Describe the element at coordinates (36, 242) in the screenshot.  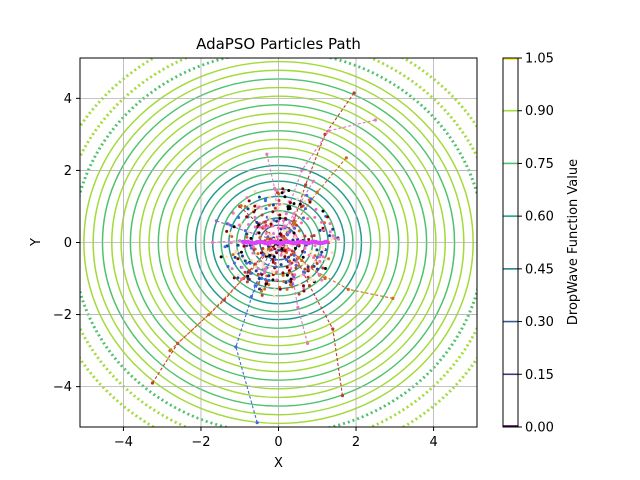
I see `y-axis-label: Y` at that location.